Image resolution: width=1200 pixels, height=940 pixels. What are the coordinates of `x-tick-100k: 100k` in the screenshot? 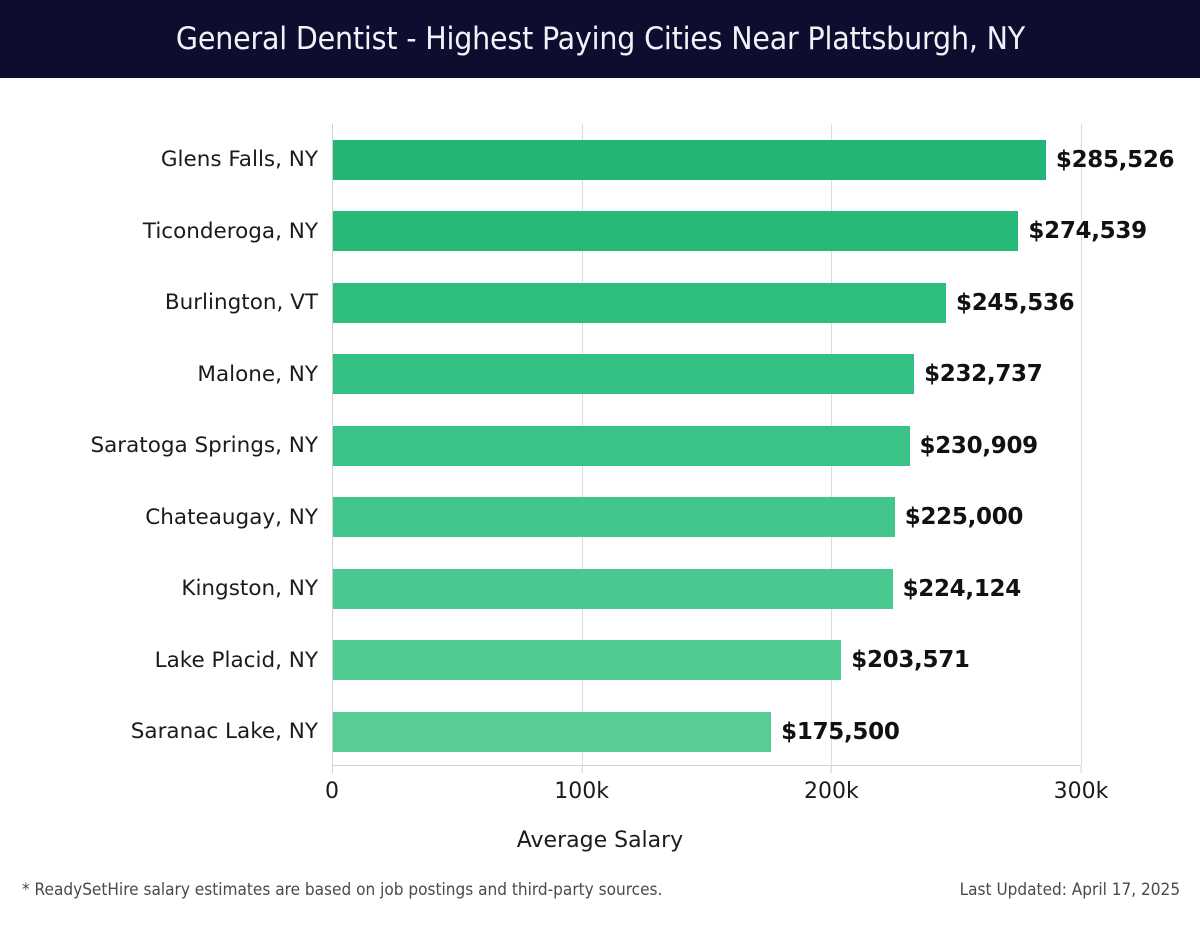 It's located at (581, 785).